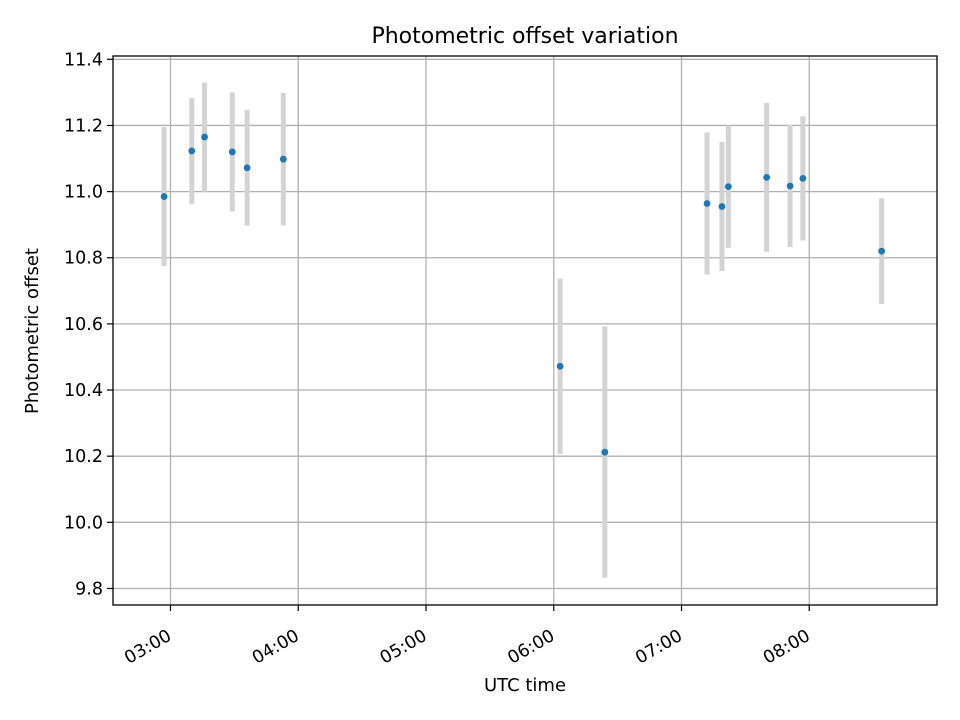 The width and height of the screenshot is (960, 720). I want to click on chart-title: Photometric offset variation, so click(524, 36).